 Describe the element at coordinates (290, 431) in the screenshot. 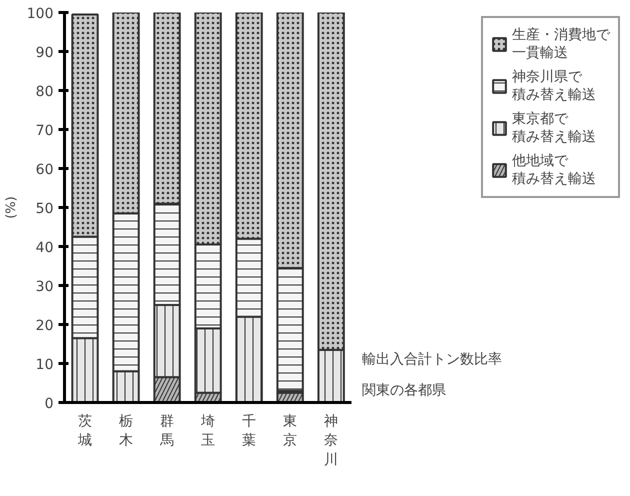

I see `x-tick-label: 東京` at that location.